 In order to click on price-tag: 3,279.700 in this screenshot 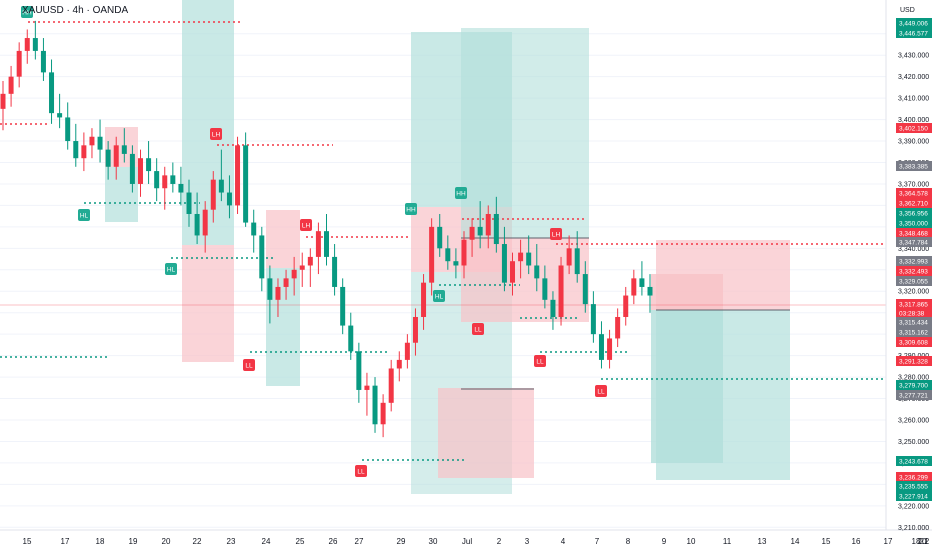, I will do `click(914, 385)`.